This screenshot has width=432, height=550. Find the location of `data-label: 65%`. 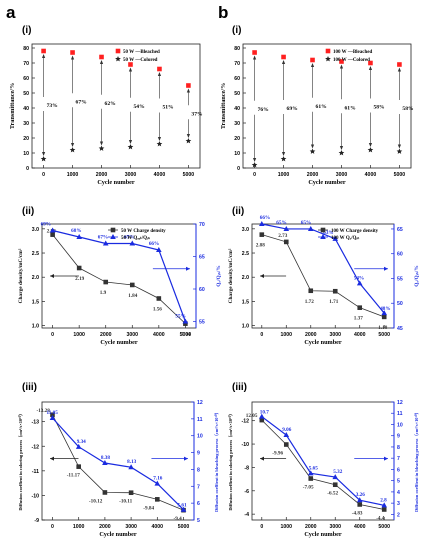

data-label: 65% is located at coordinates (281, 223).